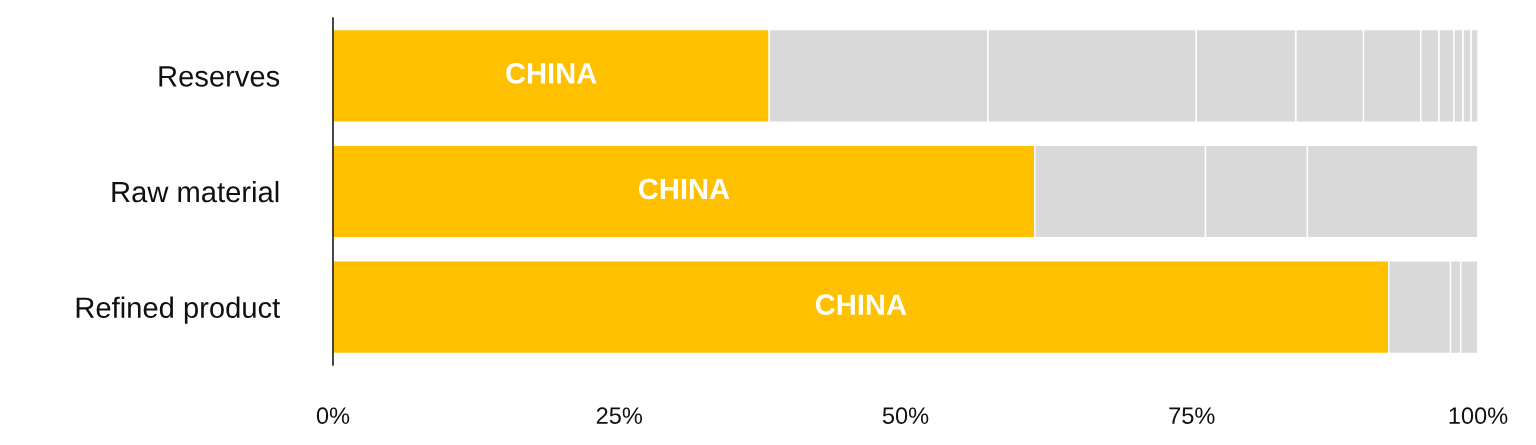  I want to click on x-tick-label: 25%, so click(619, 416).